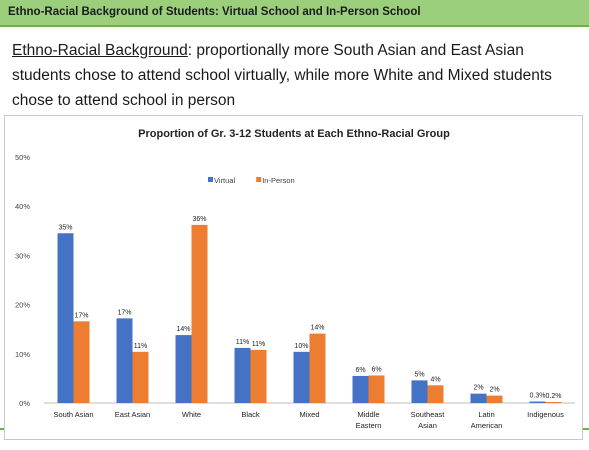  What do you see at coordinates (478, 388) in the screenshot?
I see `data-label-virtual: 2%` at bounding box center [478, 388].